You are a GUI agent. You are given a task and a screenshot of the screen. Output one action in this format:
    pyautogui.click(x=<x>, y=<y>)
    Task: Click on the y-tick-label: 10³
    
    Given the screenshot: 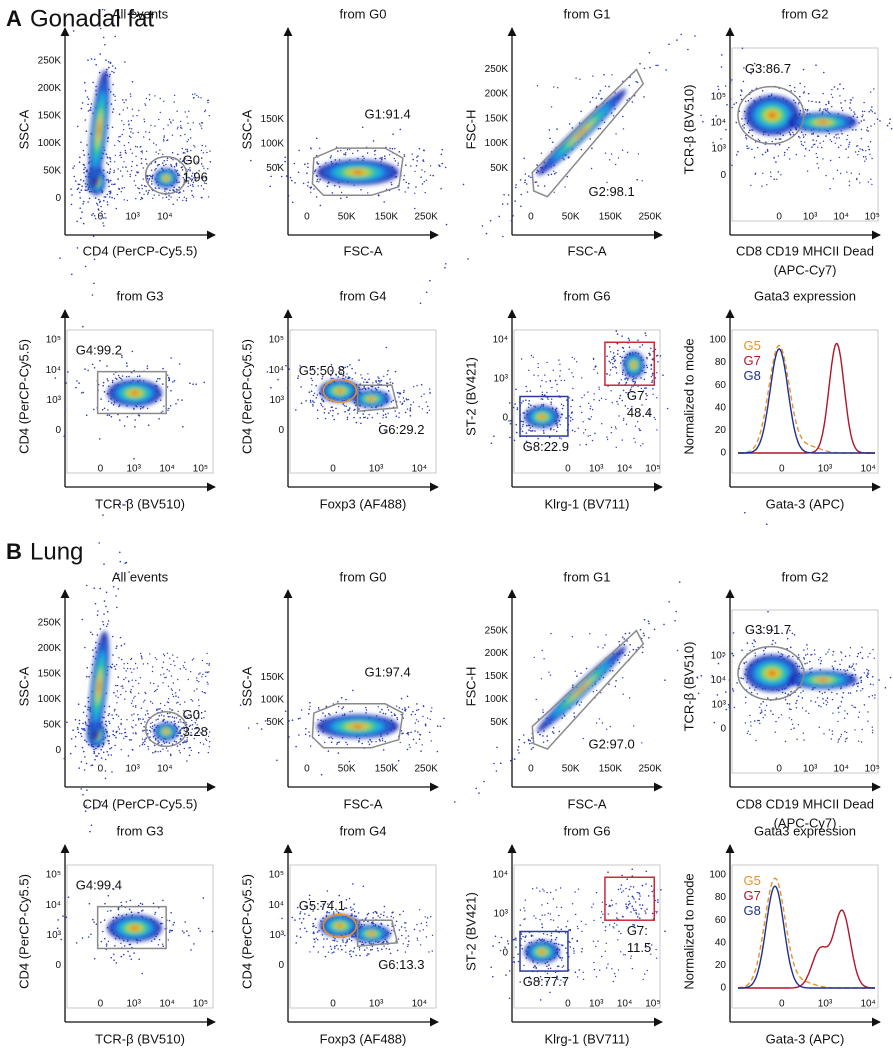 What is the action you would take?
    pyautogui.click(x=719, y=149)
    